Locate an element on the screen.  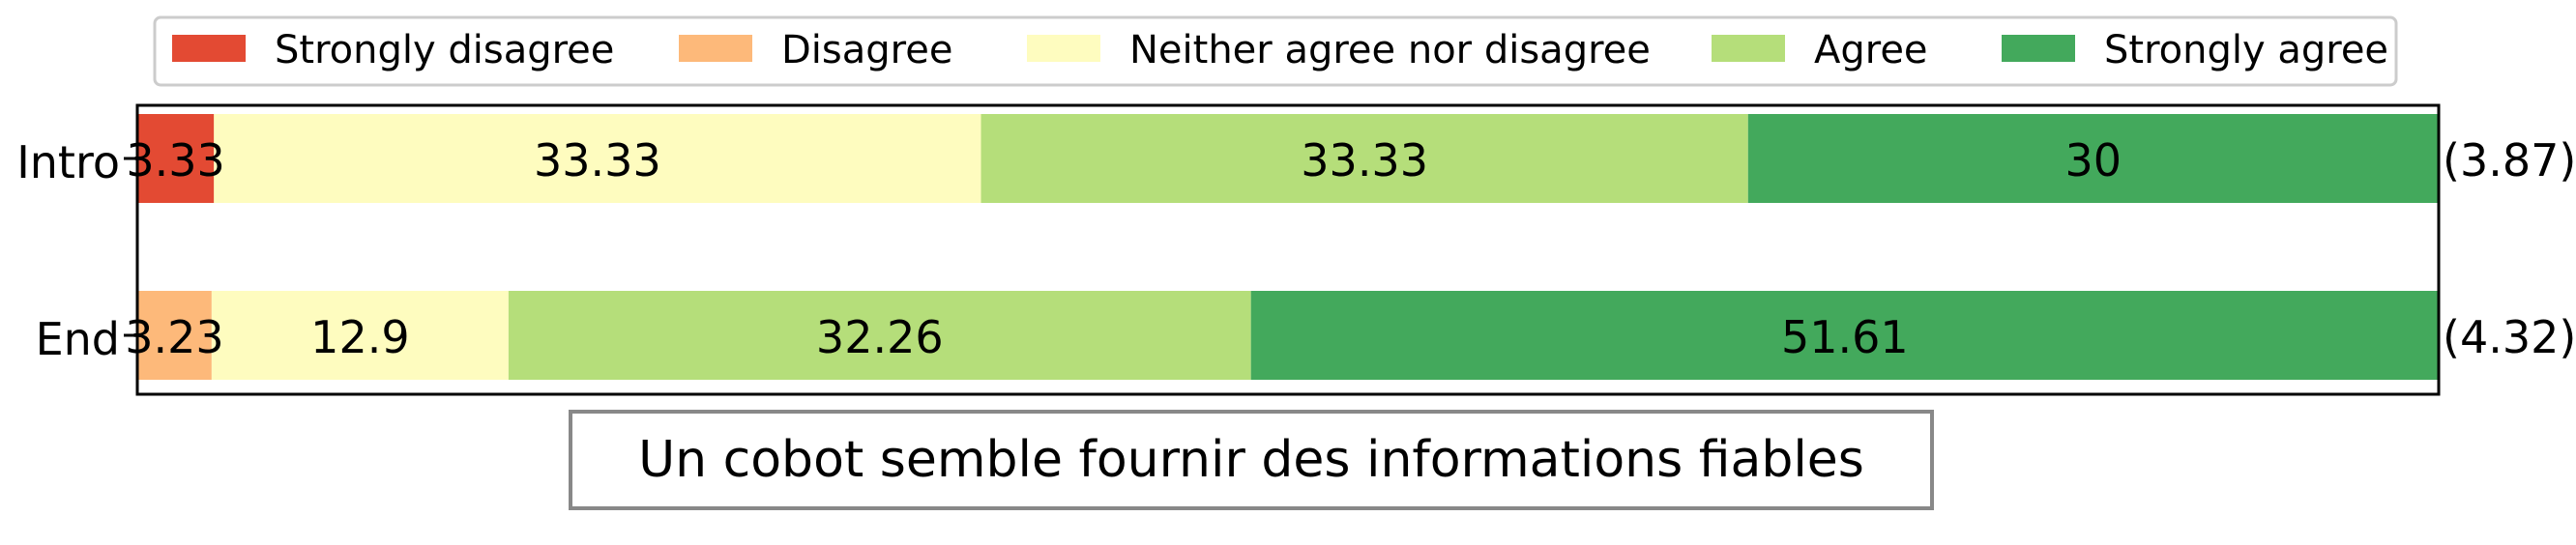
legend-label: Disagree is located at coordinates (866, 50).